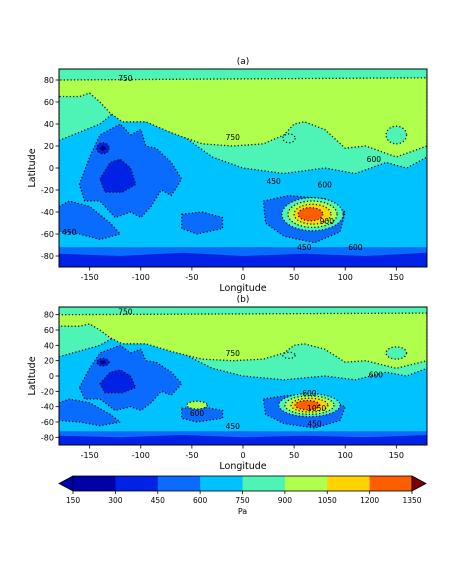 The height and width of the screenshot is (568, 474). I want to click on contour-label: 900, so click(327, 221).